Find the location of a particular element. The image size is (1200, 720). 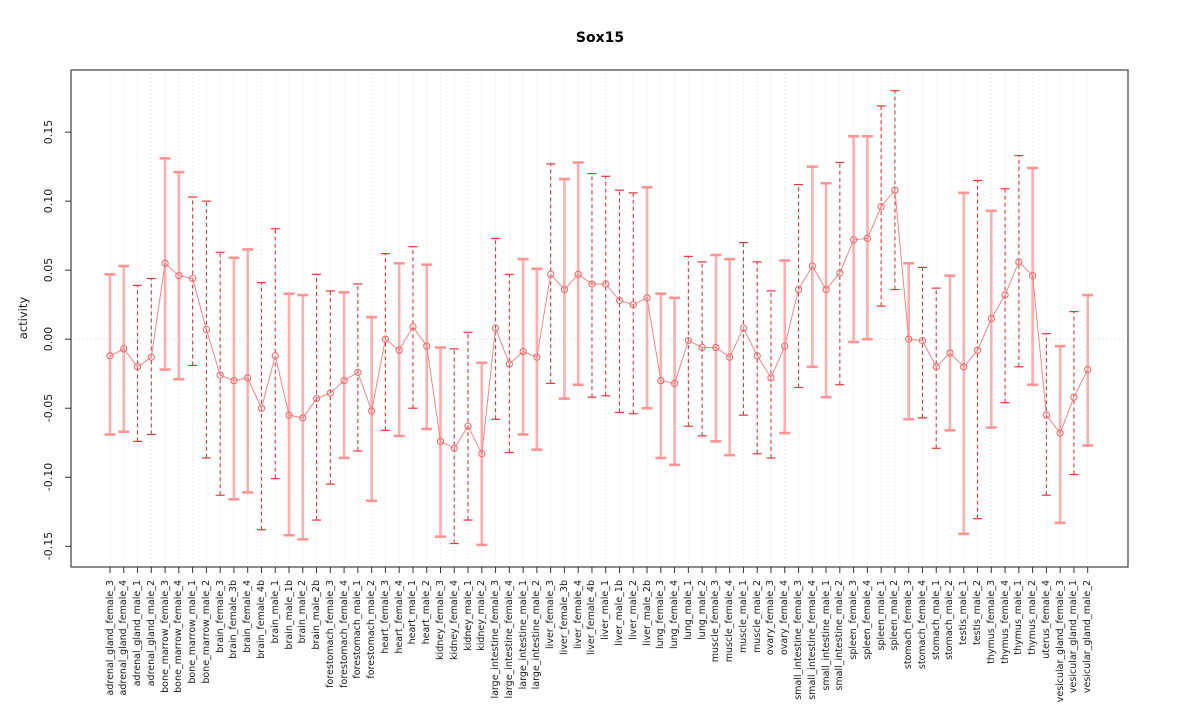

y-tick-label: -0.10 is located at coordinates (48, 477).